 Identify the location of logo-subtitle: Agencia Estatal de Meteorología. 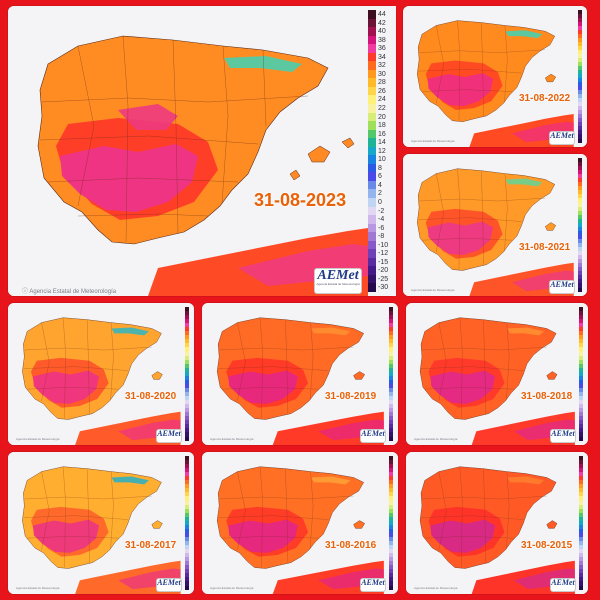
(338, 284).